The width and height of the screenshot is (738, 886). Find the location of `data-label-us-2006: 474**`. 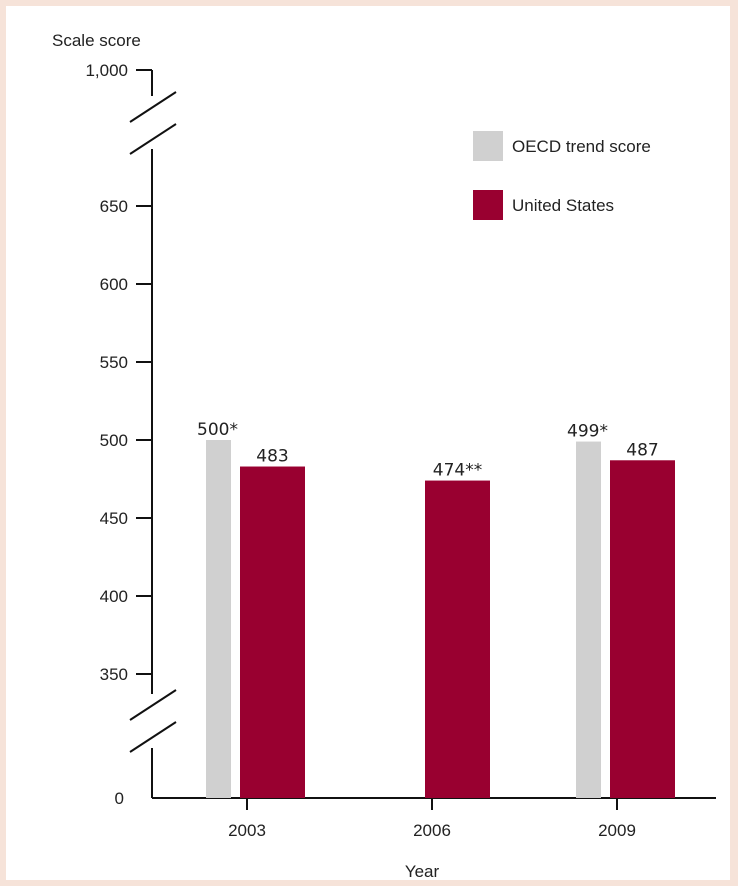

data-label-us-2006: 474** is located at coordinates (457, 471).